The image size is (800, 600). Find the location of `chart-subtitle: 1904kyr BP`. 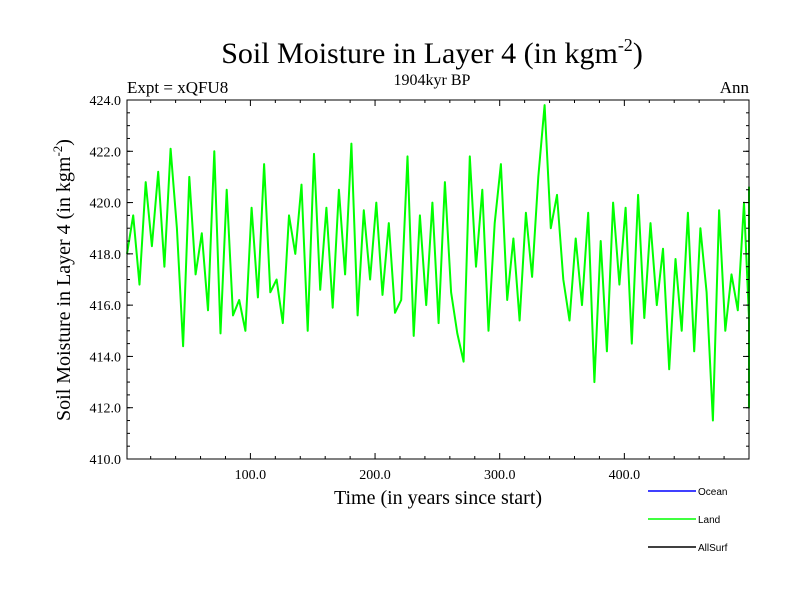

chart-subtitle: 1904kyr BP is located at coordinates (432, 80).